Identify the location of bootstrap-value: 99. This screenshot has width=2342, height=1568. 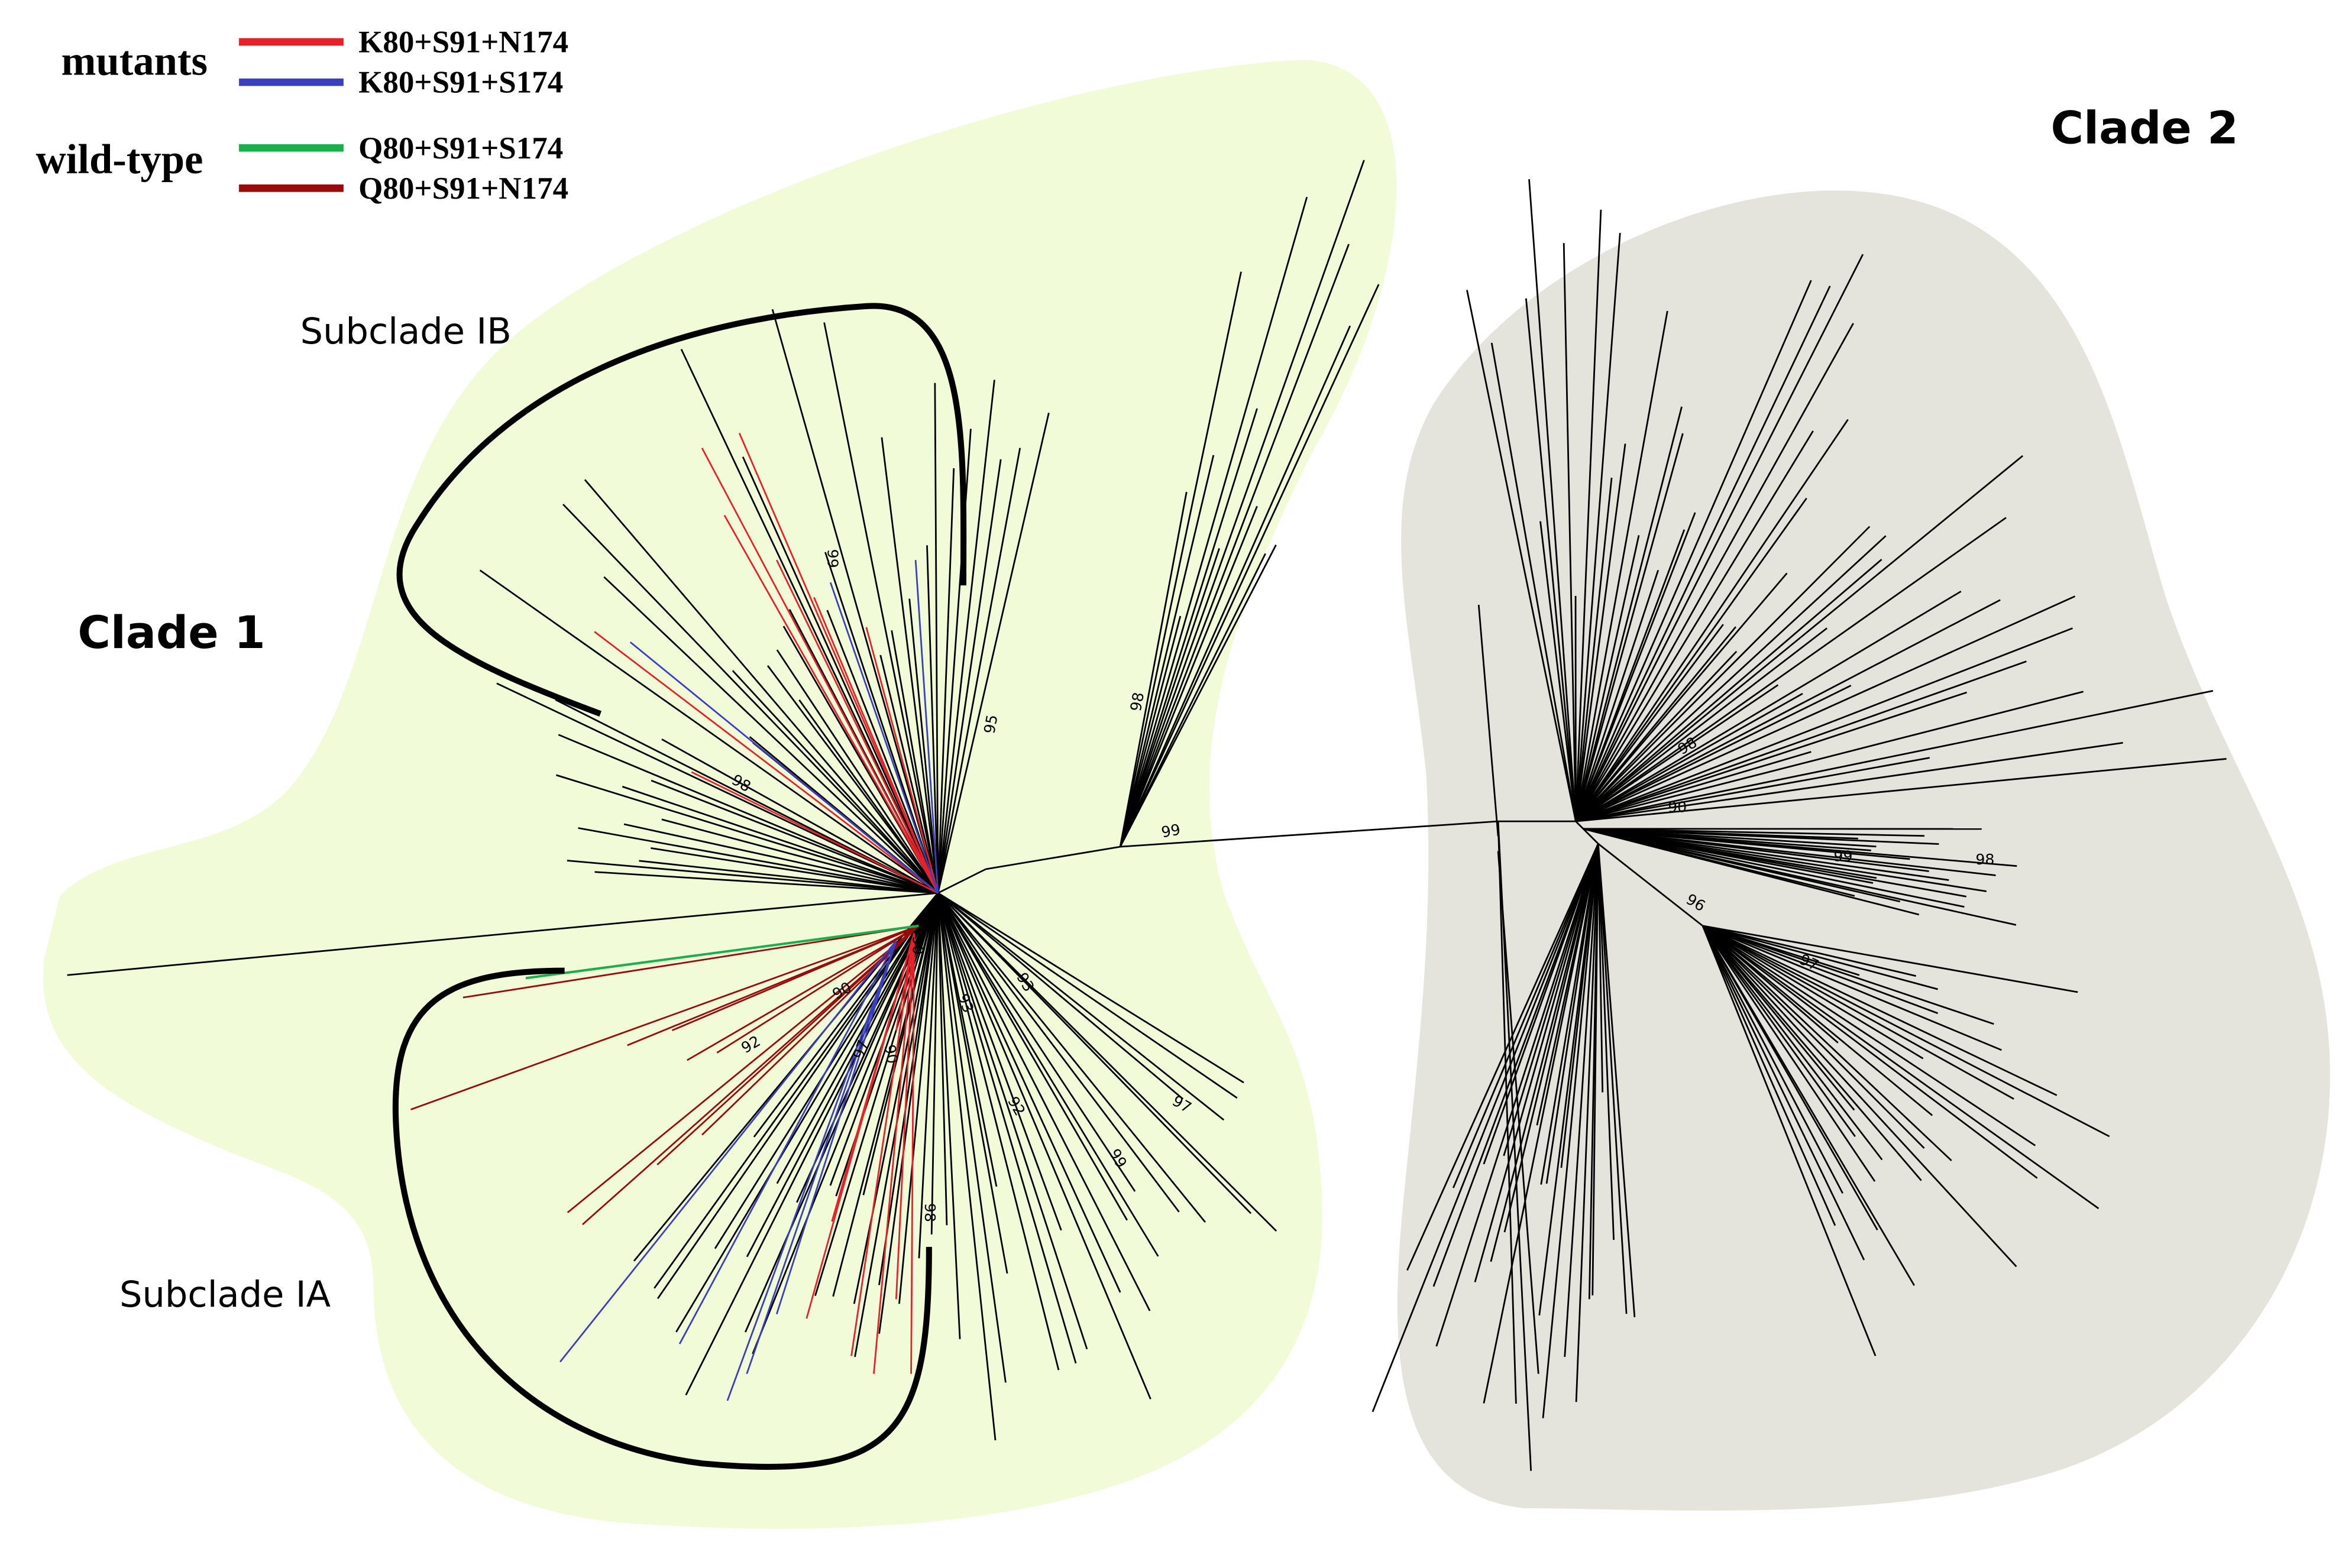
(1842, 856).